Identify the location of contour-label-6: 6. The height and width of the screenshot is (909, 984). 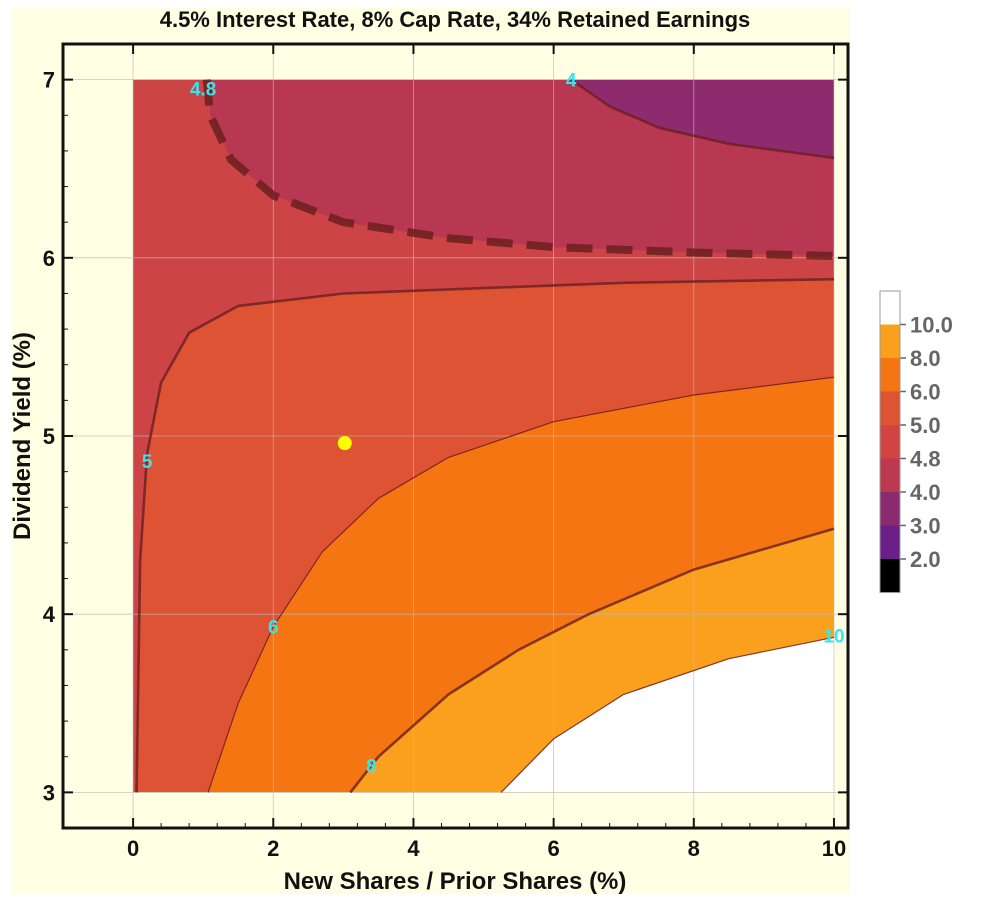
(273, 628).